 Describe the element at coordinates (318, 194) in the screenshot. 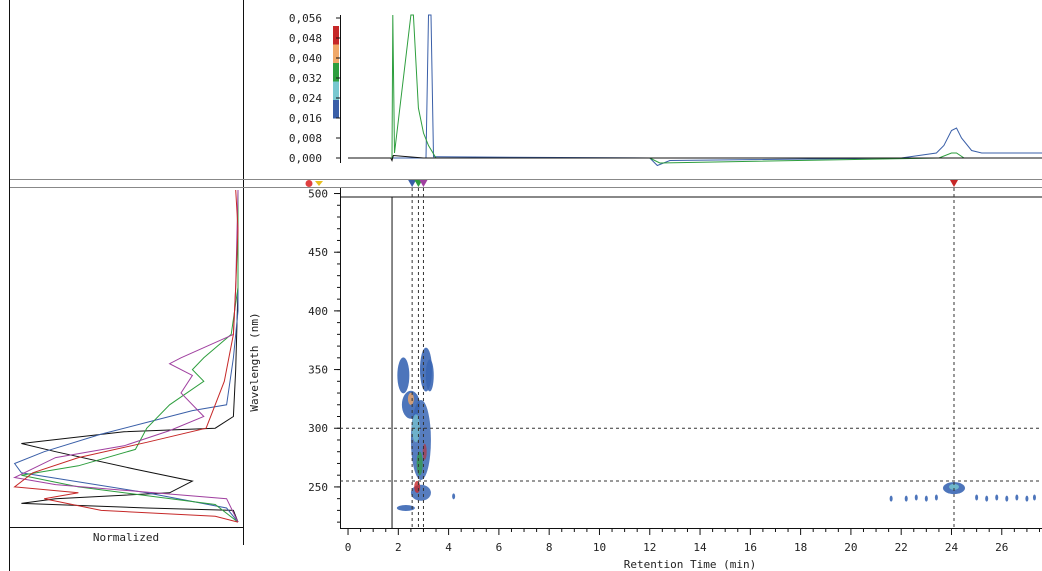

I see `contour-y-tick-label: 500` at that location.